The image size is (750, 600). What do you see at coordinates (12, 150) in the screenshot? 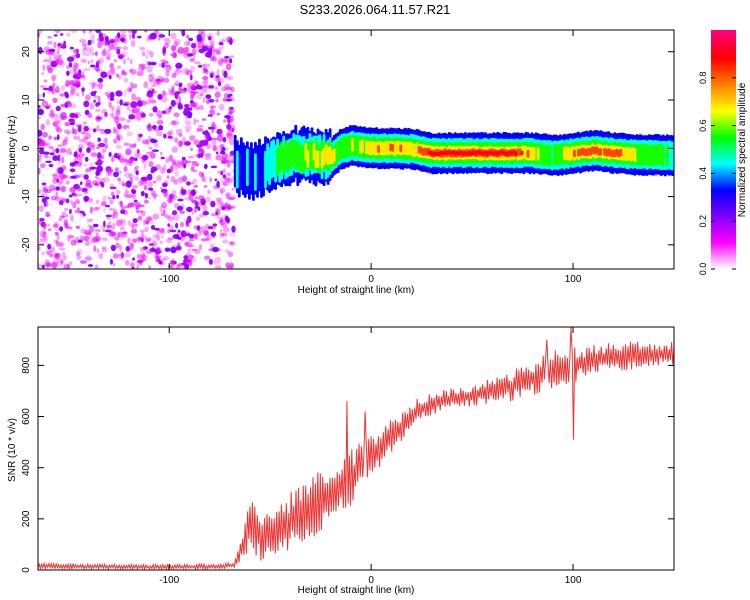
I see `spectrogram-ylabel: Frequency (Hz)` at bounding box center [12, 150].